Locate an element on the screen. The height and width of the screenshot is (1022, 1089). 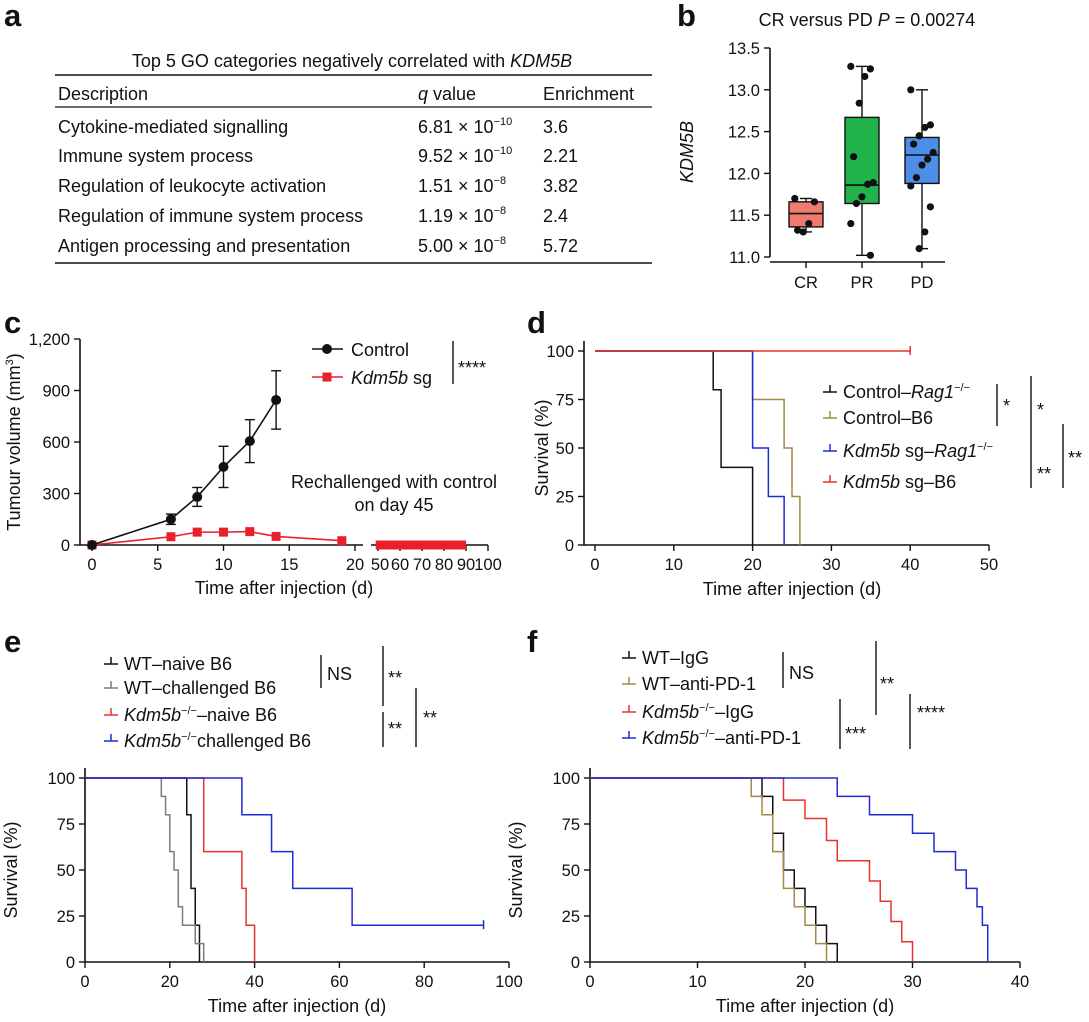
y-tick-label: 0 is located at coordinates (65, 546).